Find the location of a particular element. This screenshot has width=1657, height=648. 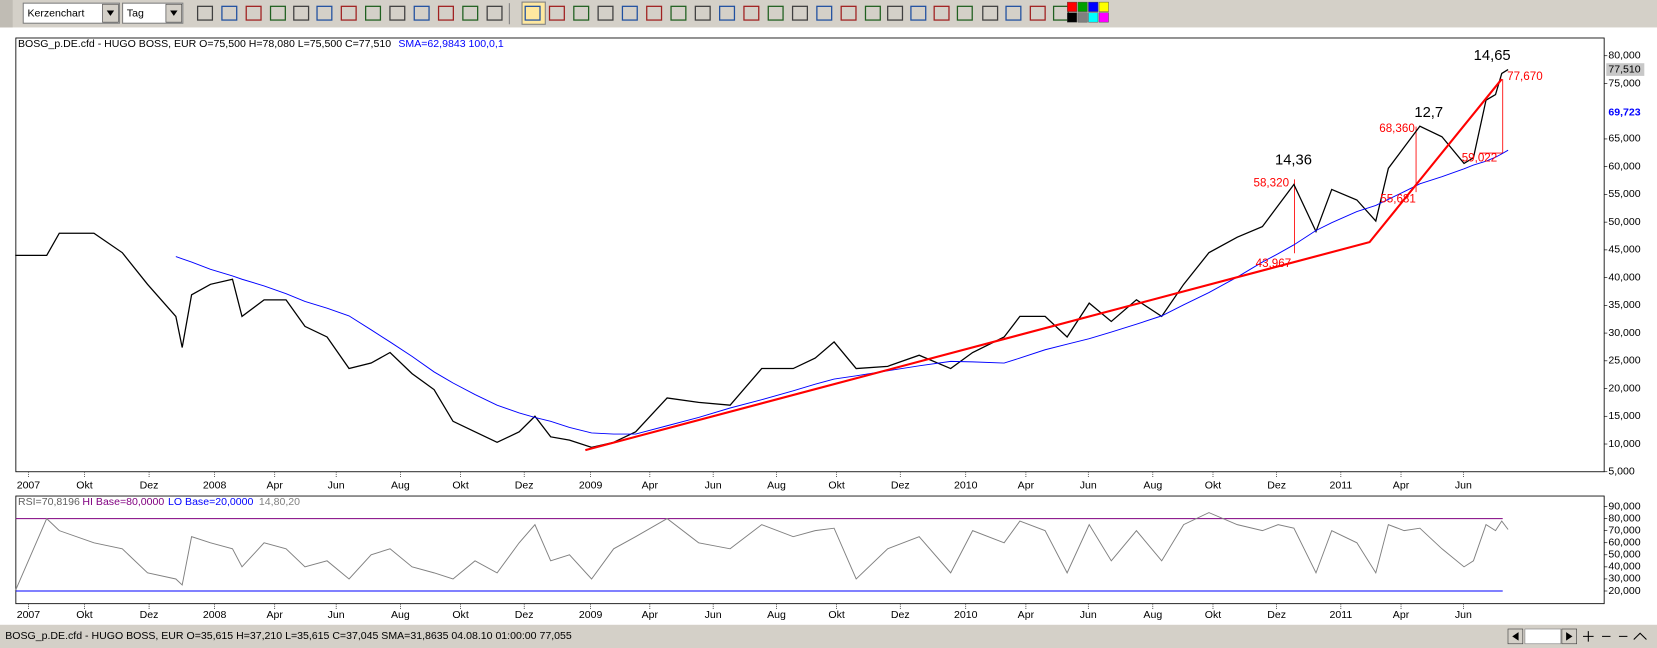

annotation: 58,320 is located at coordinates (1272, 183).